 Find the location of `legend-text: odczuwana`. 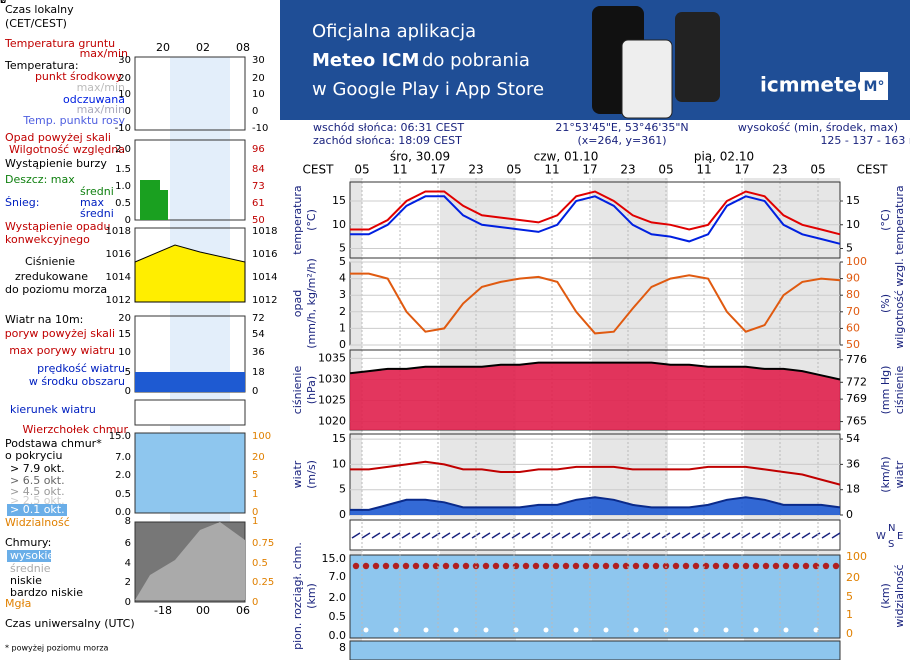

legend-text: odczuwana is located at coordinates (94, 99).